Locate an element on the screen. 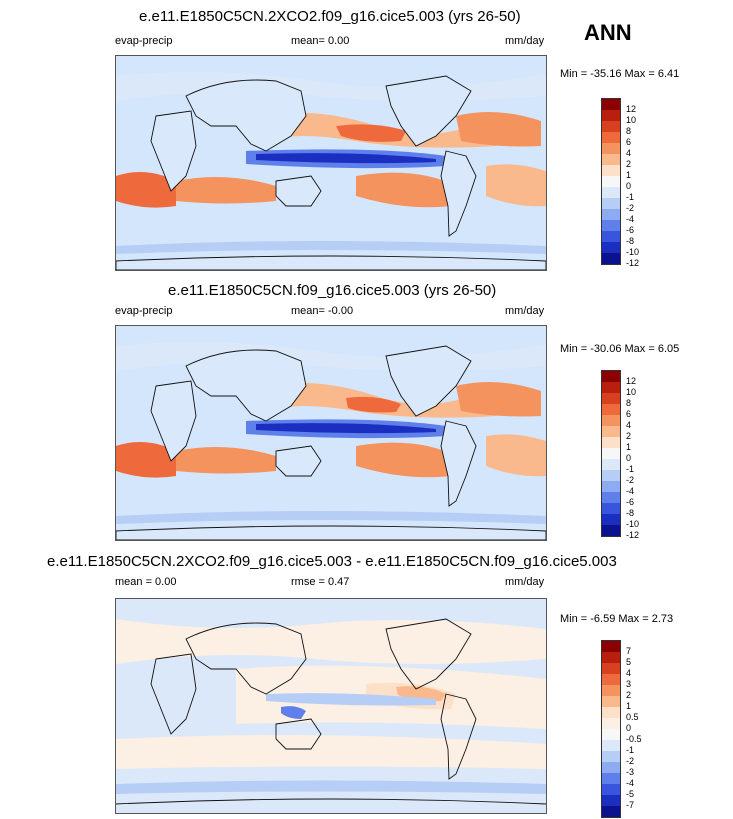 The image size is (733, 819). colorbar-tick-label: -4 is located at coordinates (630, 783).